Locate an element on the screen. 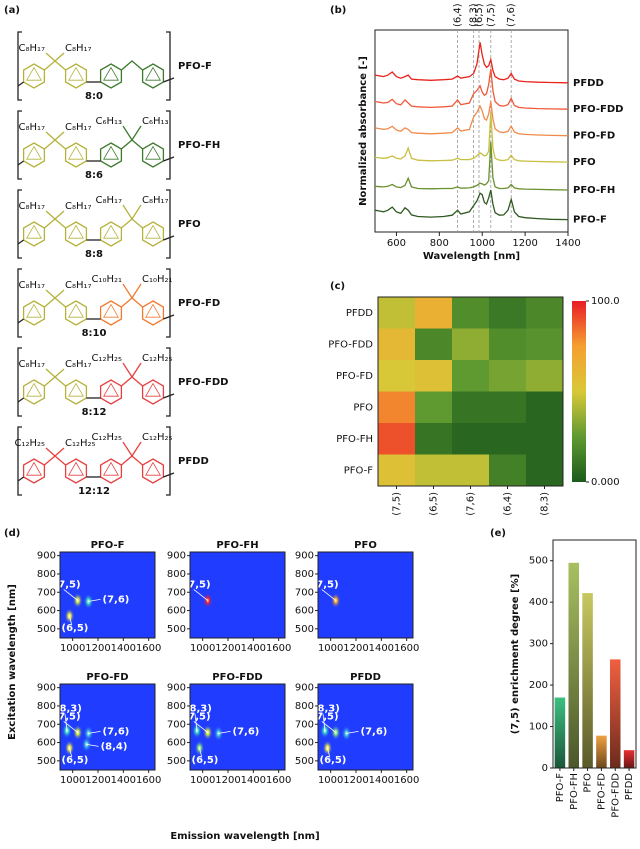  y-axis-title: (7,5) enrichment degree [%] is located at coordinates (515, 654).